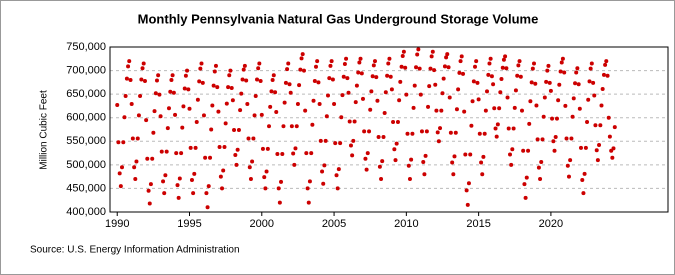  What do you see at coordinates (86, 47) in the screenshot?
I see `y-tick-label: 750,000` at bounding box center [86, 47].